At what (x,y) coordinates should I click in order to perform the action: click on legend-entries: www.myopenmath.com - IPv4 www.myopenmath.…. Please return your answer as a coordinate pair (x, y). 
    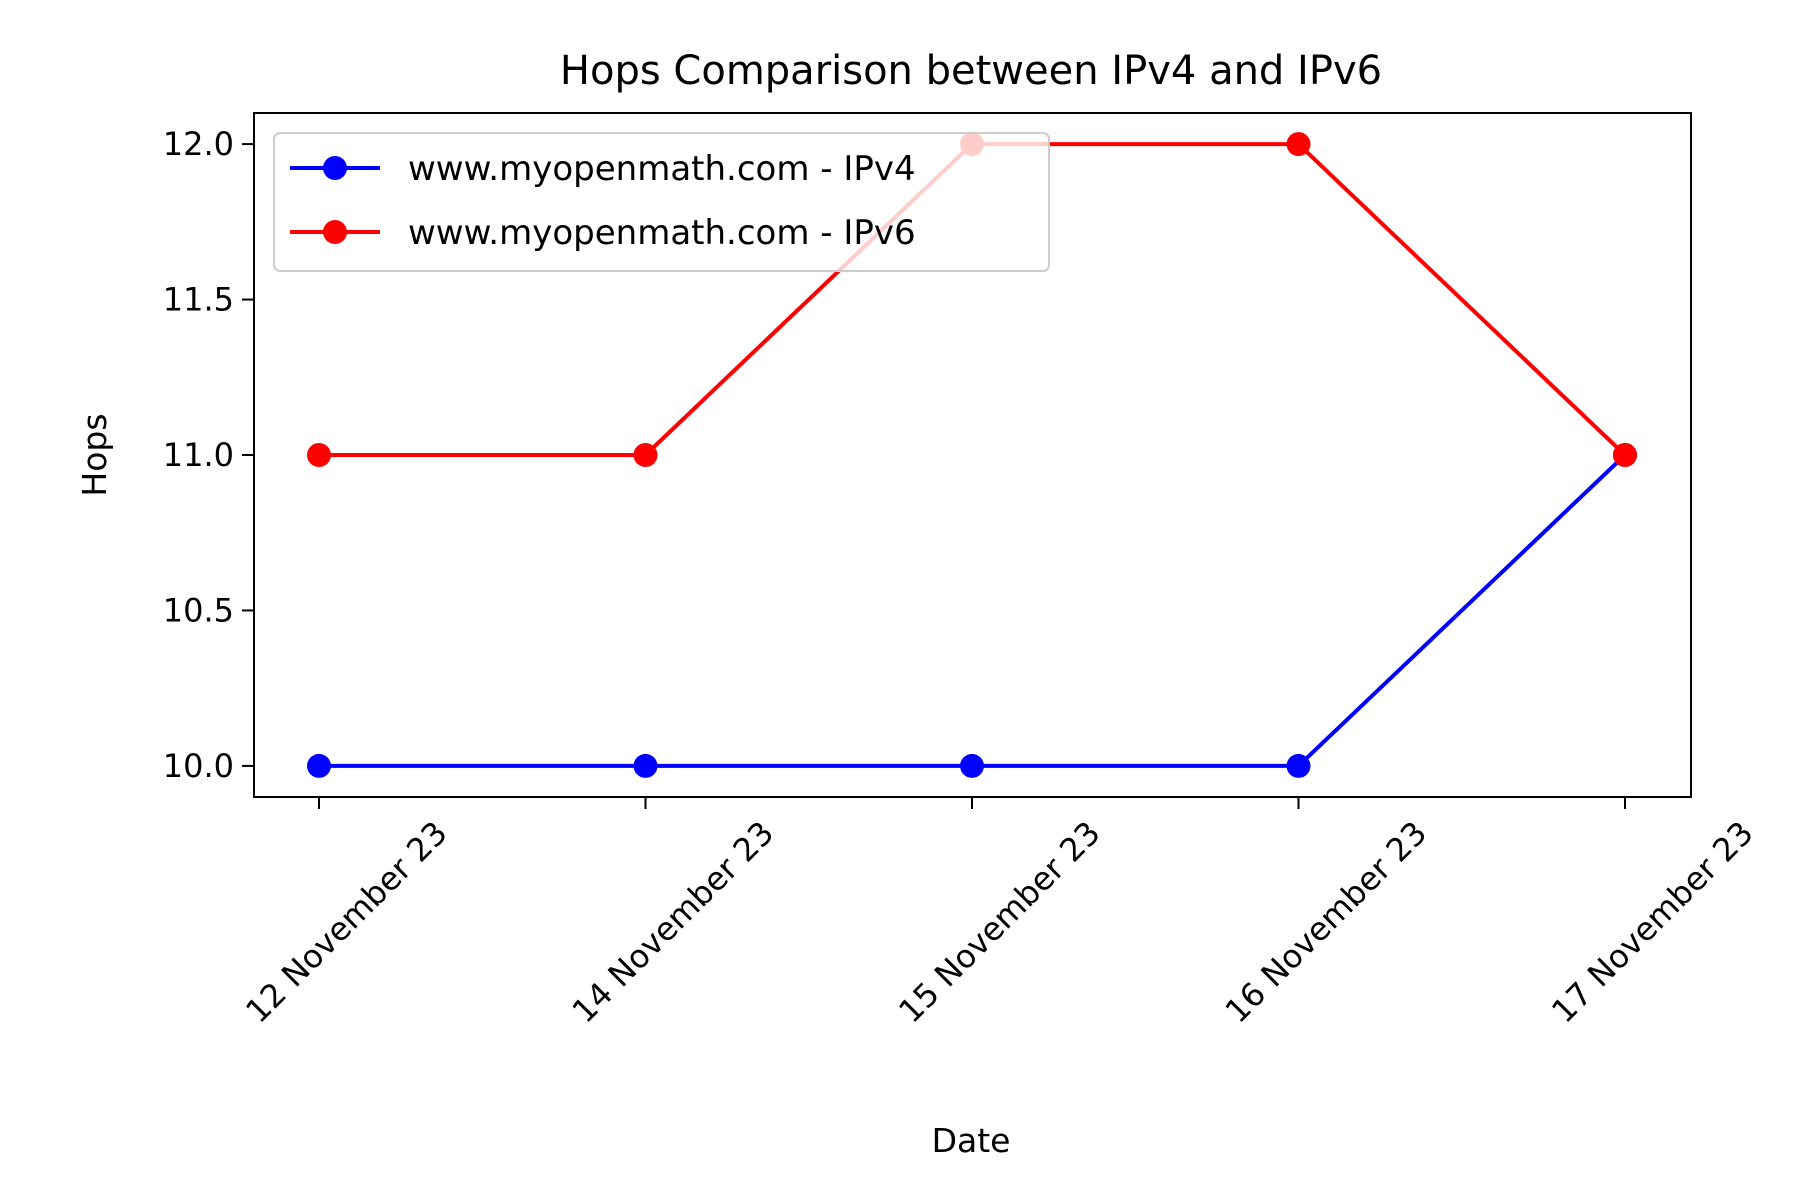
    Looking at the image, I should click on (603, 201).